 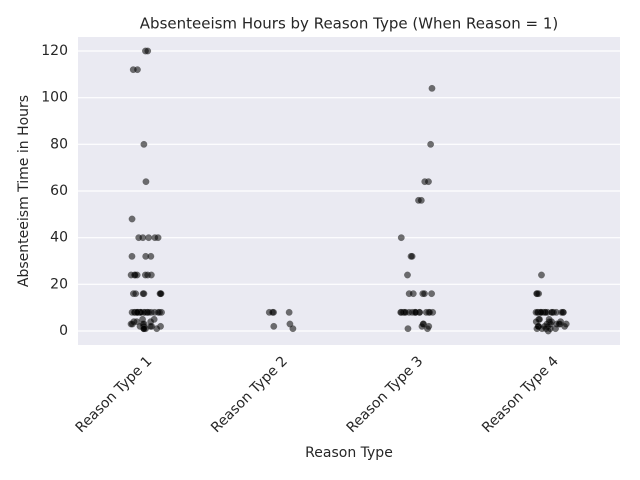 What do you see at coordinates (520, 394) in the screenshot?
I see `x-tick-label: Reason Type 4` at bounding box center [520, 394].